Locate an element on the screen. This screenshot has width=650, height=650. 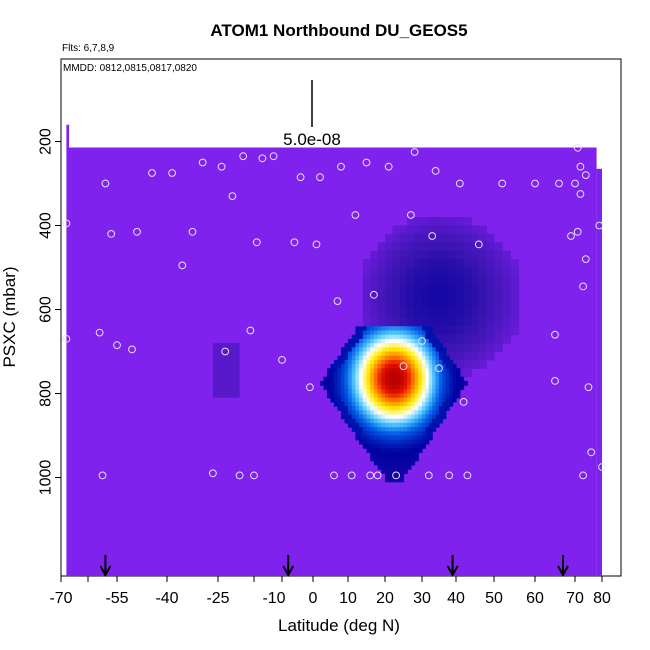
flight-arrow-head is located at coordinates (452, 571).